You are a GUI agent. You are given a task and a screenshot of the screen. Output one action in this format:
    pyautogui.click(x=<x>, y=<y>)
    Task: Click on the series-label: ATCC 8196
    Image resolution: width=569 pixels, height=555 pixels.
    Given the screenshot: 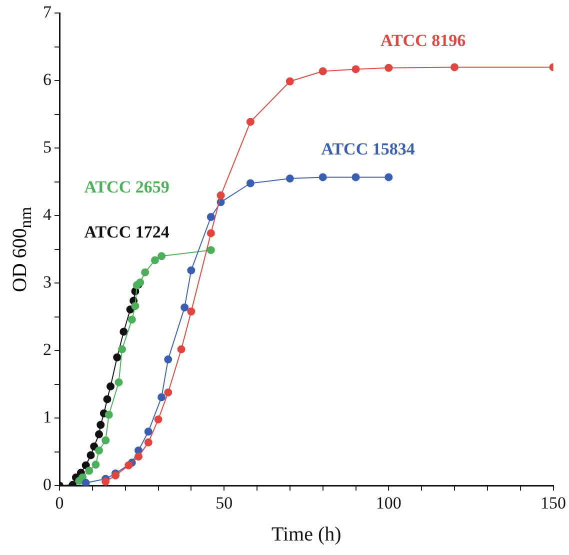 What is the action you would take?
    pyautogui.click(x=423, y=40)
    